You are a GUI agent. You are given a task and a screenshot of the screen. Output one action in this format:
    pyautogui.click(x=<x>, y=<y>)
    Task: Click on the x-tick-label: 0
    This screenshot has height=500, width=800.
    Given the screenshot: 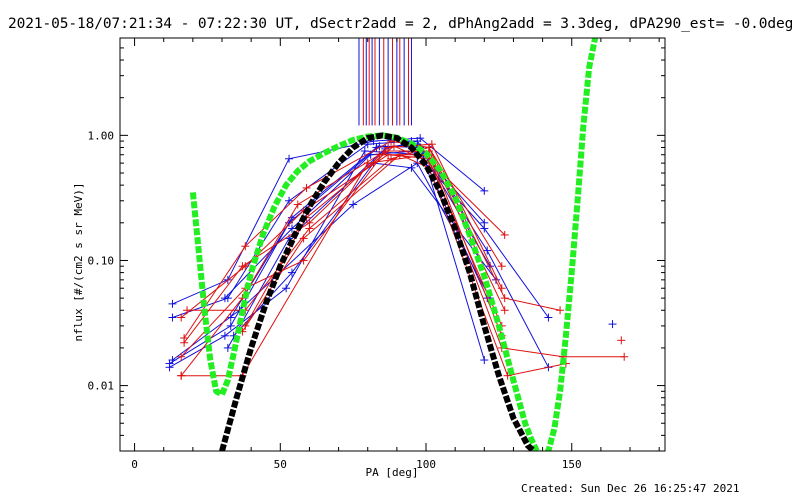 What is the action you would take?
    pyautogui.click(x=134, y=464)
    